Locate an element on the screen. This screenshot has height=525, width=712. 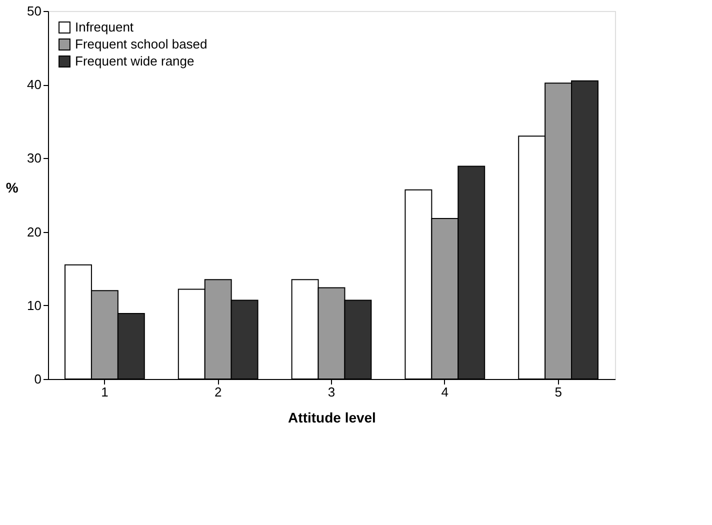
y-tick-label: 40 is located at coordinates (34, 84).